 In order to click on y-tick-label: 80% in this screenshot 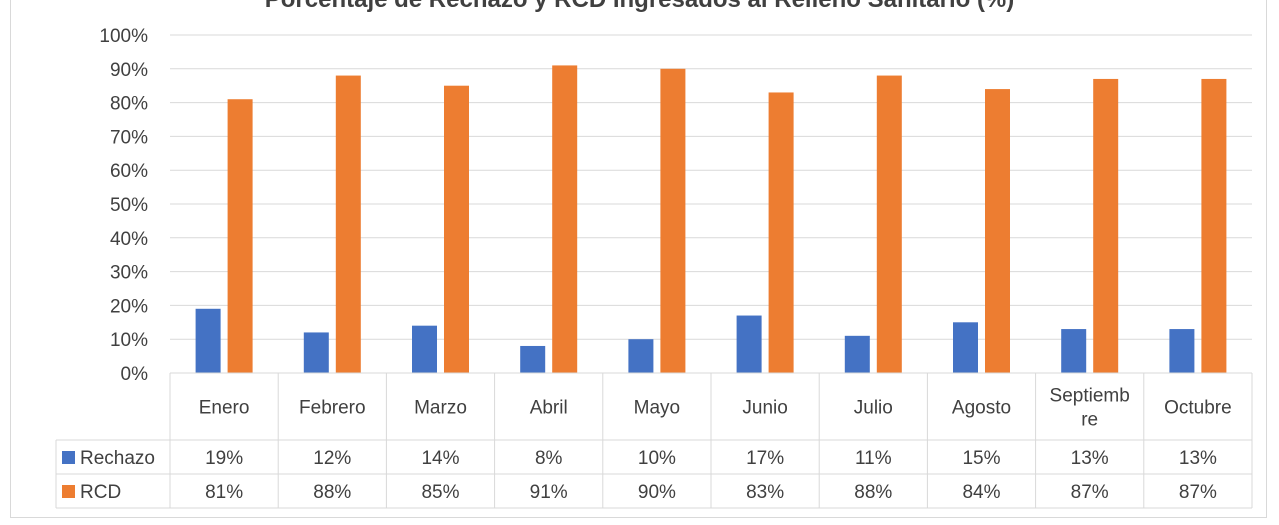, I will do `click(129, 104)`.